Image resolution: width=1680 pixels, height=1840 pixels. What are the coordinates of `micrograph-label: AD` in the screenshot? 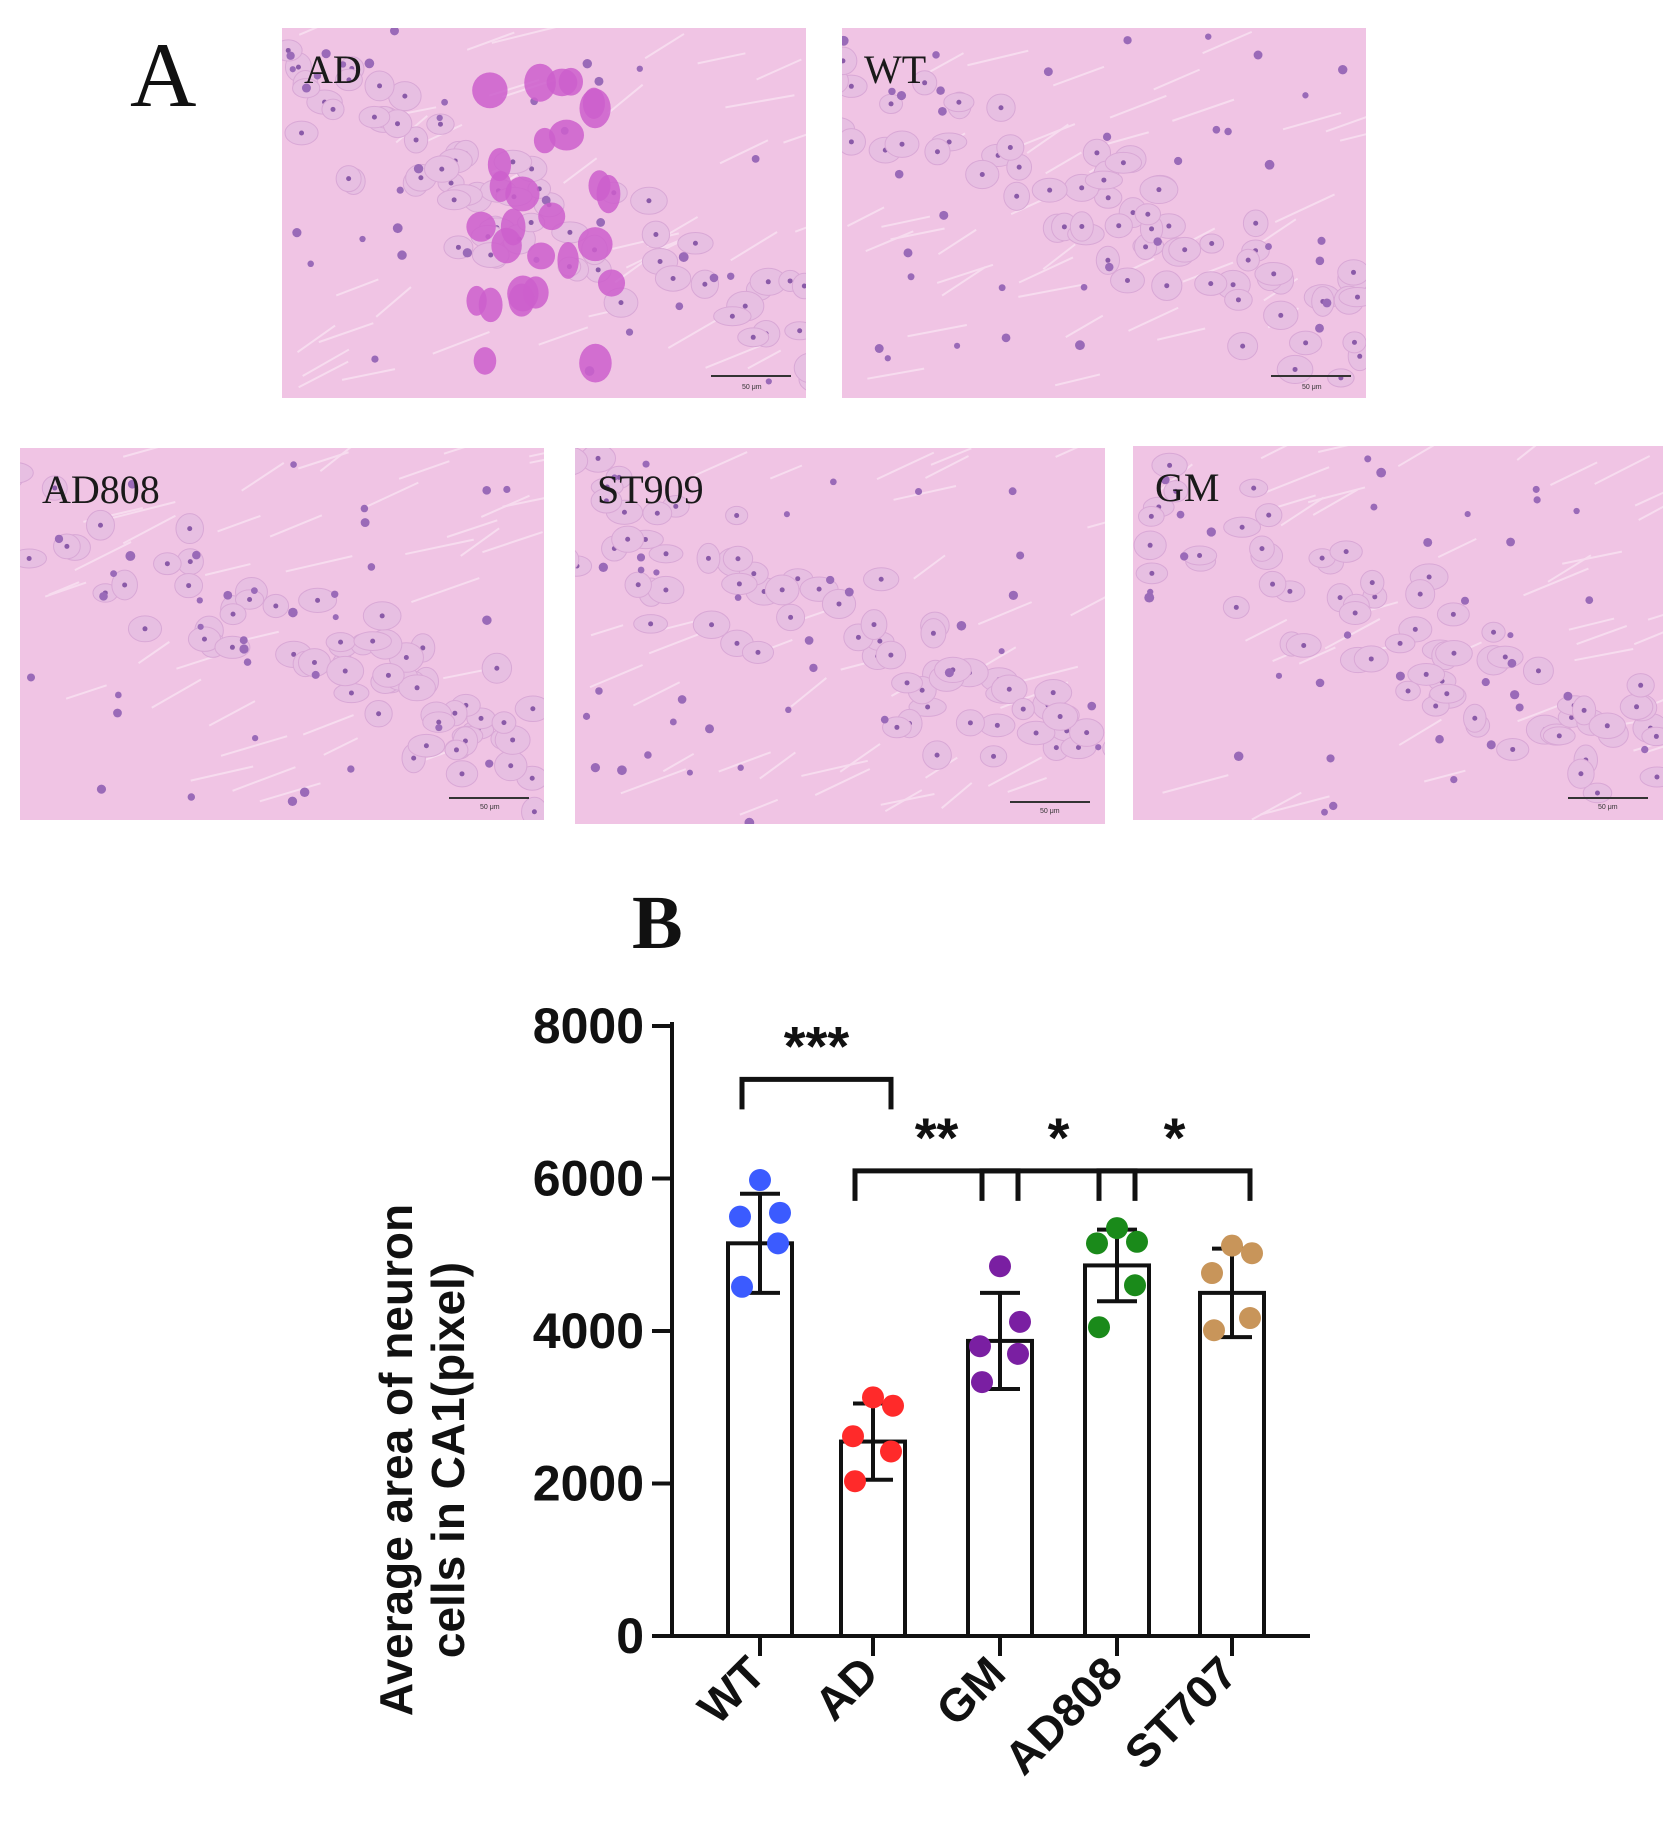 It's located at (333, 69).